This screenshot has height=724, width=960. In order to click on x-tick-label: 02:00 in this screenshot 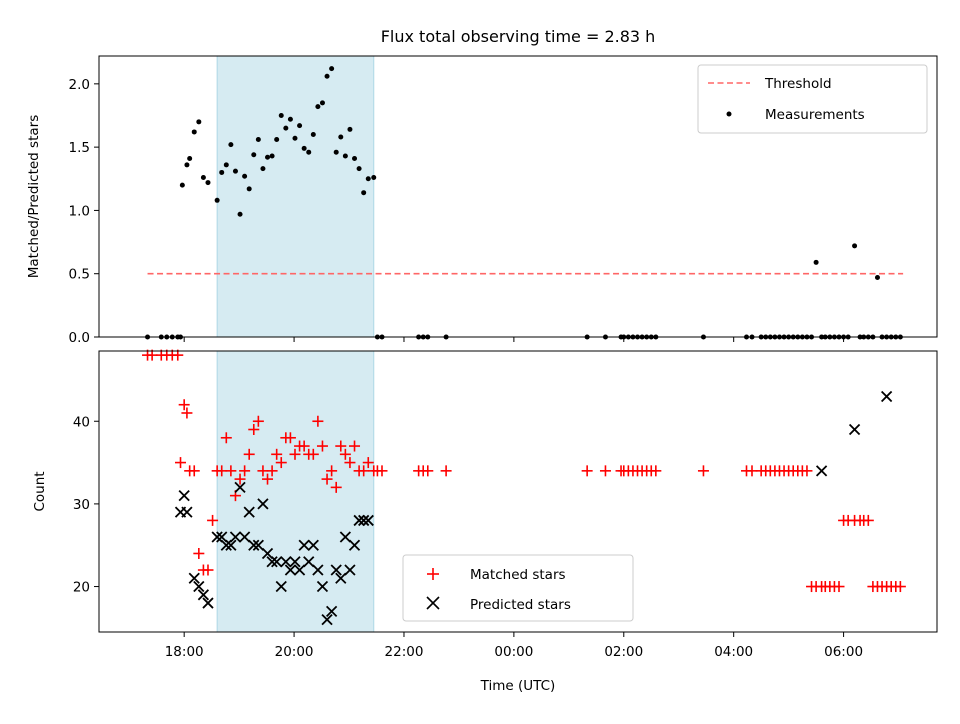, I will do `click(623, 652)`.